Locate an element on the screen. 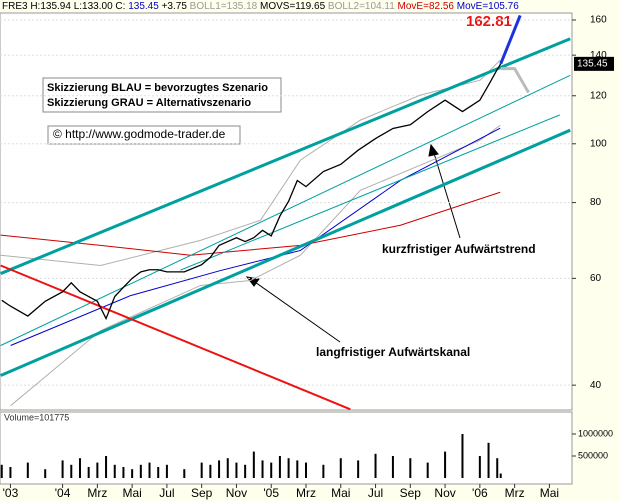 This screenshot has height=501, width=620. header-item: BOLL1=135.18 is located at coordinates (222, 6).